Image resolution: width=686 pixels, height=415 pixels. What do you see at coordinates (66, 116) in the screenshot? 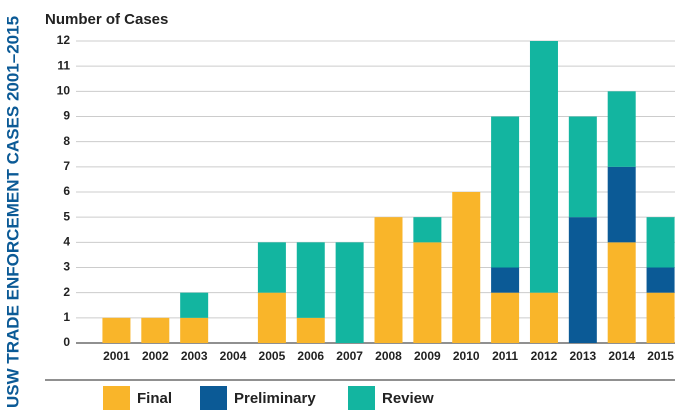
I see `y-tick-label: 9` at bounding box center [66, 116].